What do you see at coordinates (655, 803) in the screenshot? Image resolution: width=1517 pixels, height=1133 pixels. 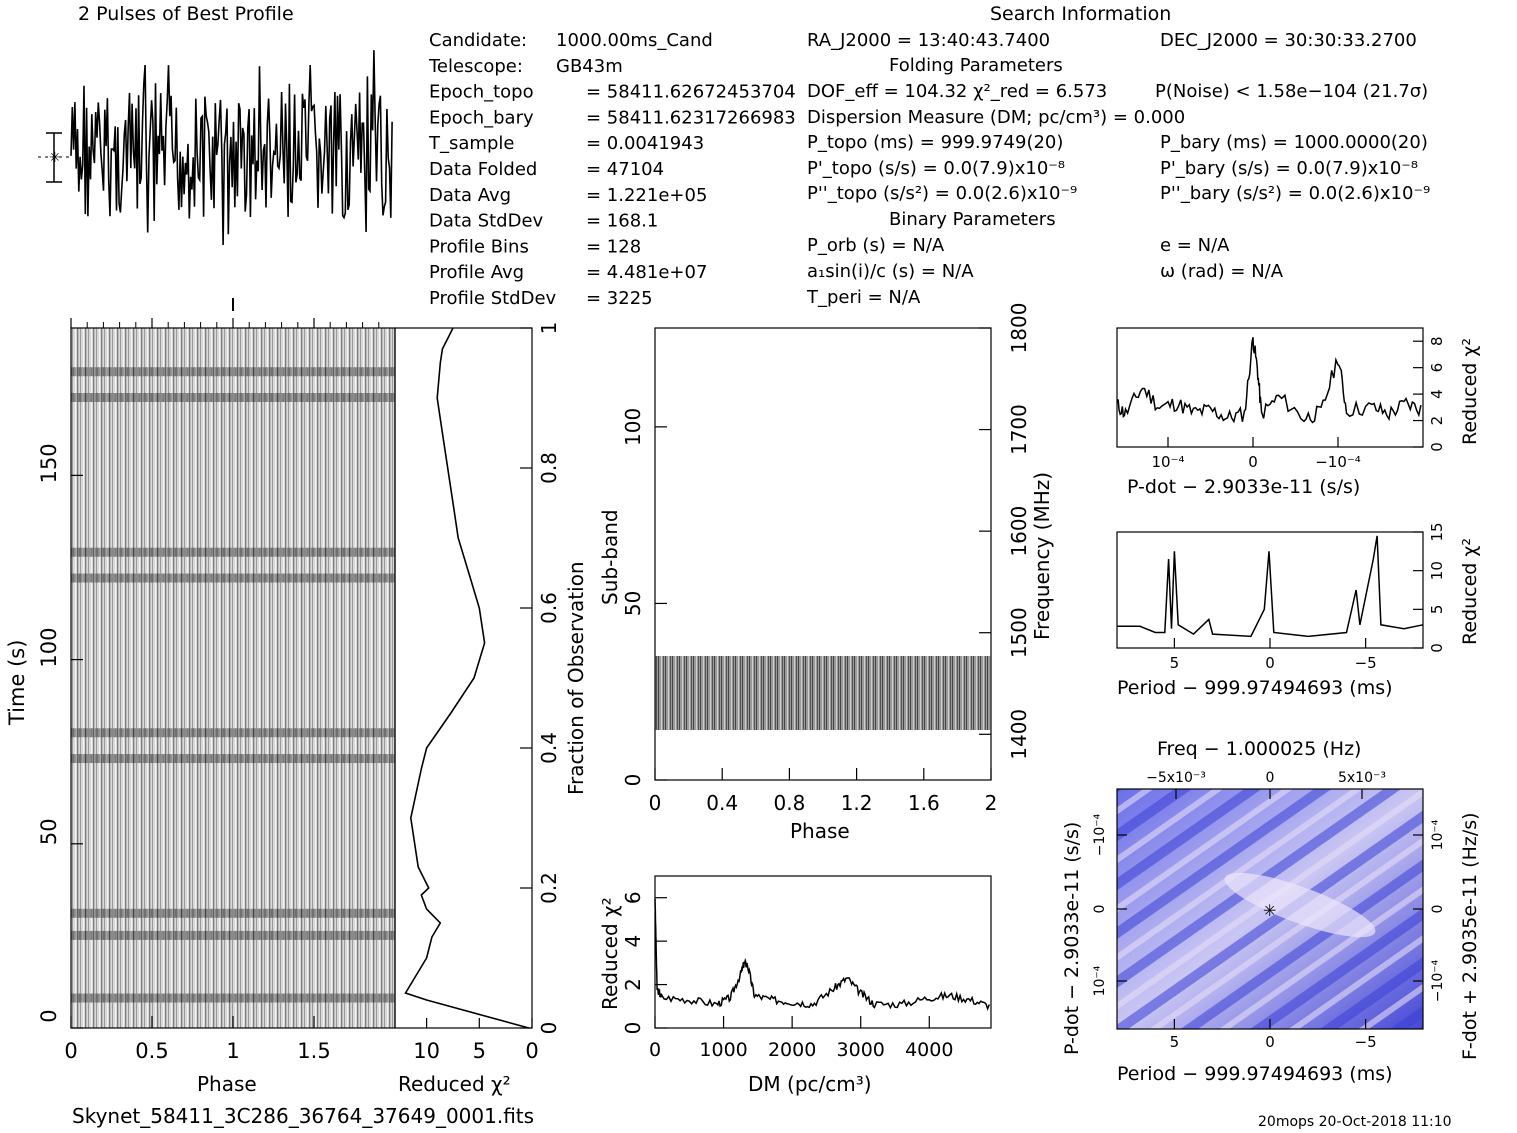 I see `phase2-tick-label-0: 0` at bounding box center [655, 803].